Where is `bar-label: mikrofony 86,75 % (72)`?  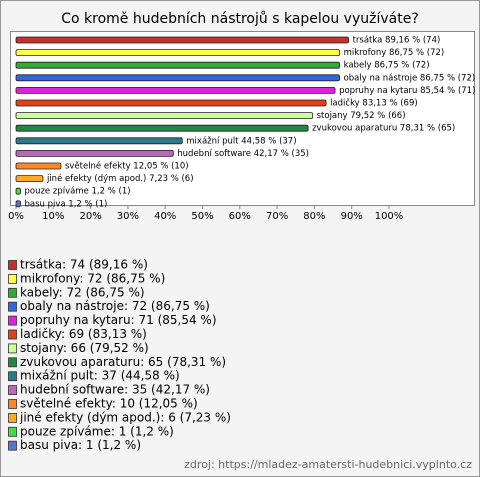 bar-label: mikrofony 86,75 % (72) is located at coordinates (394, 53).